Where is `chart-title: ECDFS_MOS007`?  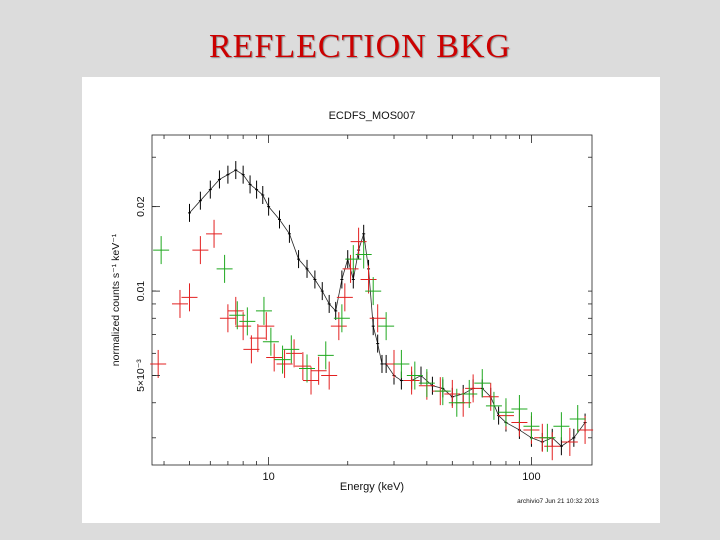 chart-title: ECDFS_MOS007 is located at coordinates (372, 116).